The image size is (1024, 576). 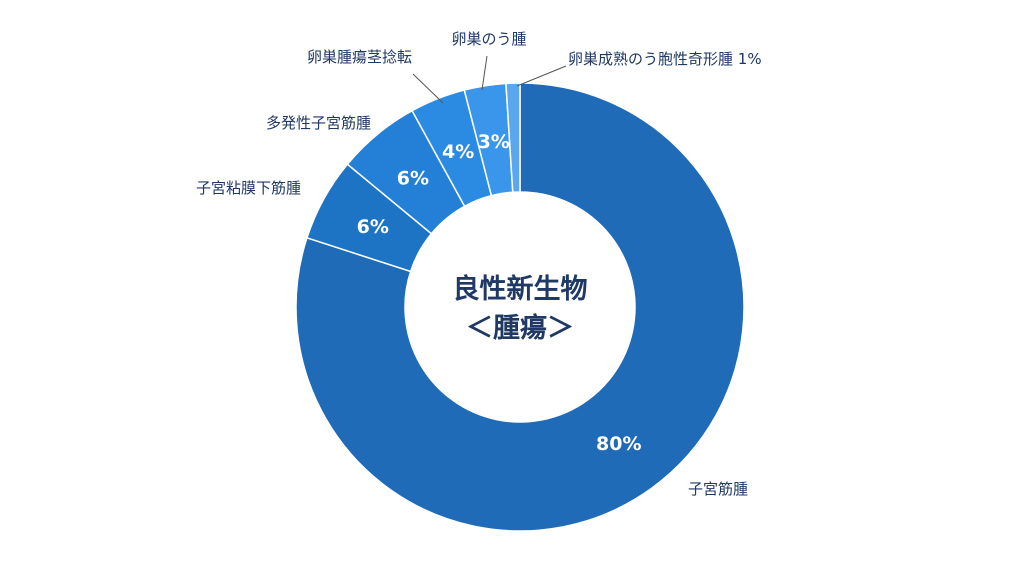 I want to click on chart-title-line-2: ＜腫瘍＞, so click(x=520, y=328).